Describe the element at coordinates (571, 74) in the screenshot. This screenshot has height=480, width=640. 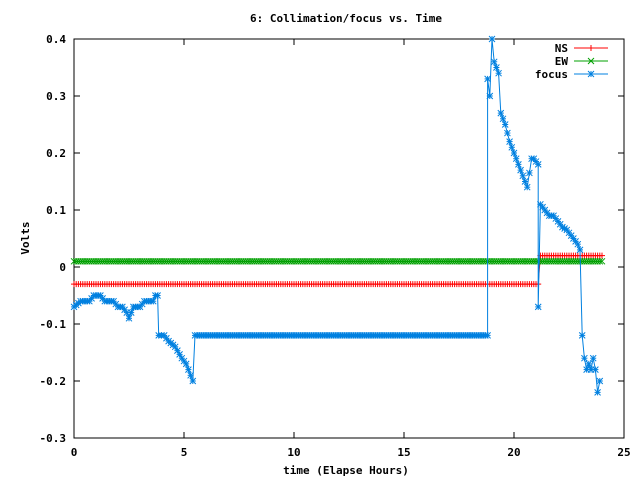
I see `legend-entry: focus` at that location.